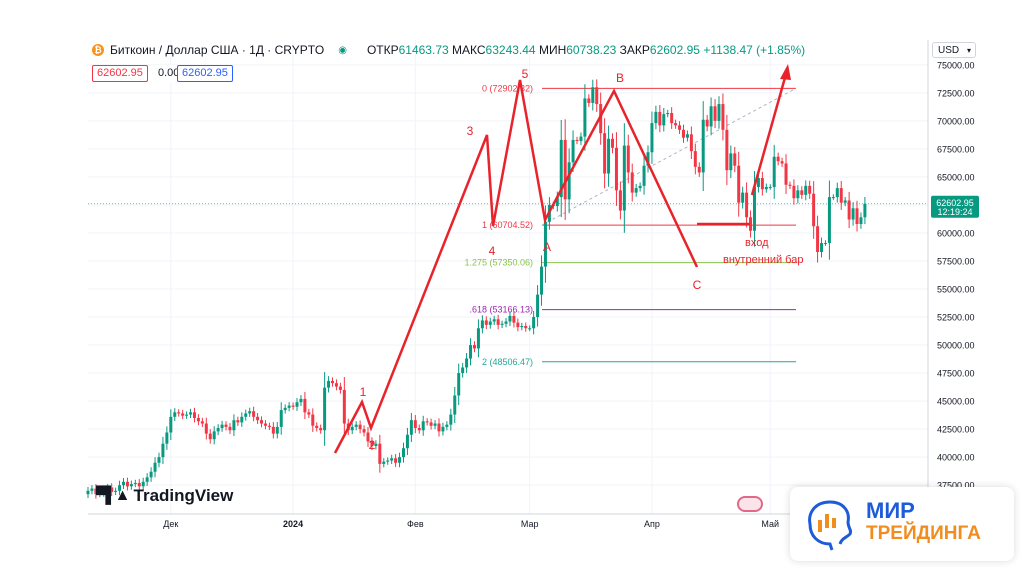 This screenshot has width=1024, height=576. What do you see at coordinates (530, 524) in the screenshot?
I see `time-tick: Мар` at bounding box center [530, 524].